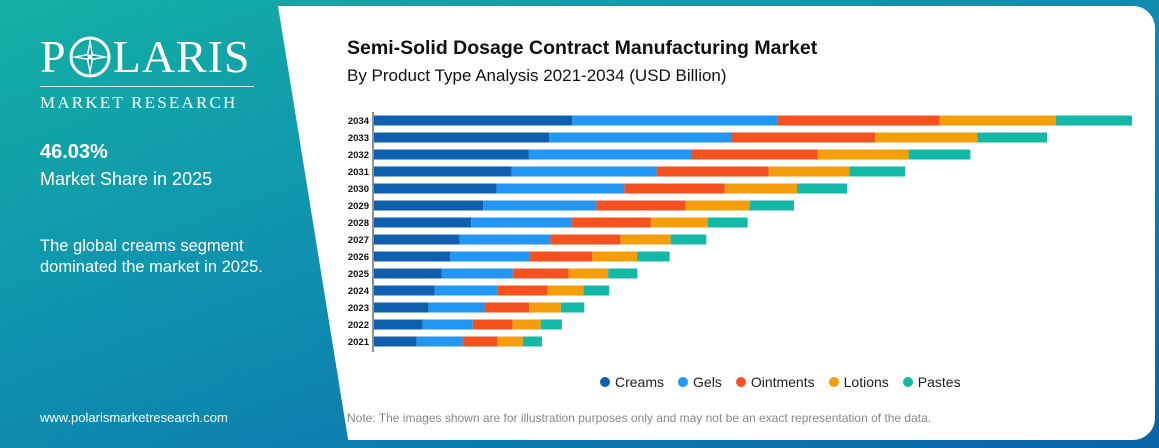 The width and height of the screenshot is (1159, 448). What do you see at coordinates (707, 382) in the screenshot?
I see `legend-label: Gels` at bounding box center [707, 382].